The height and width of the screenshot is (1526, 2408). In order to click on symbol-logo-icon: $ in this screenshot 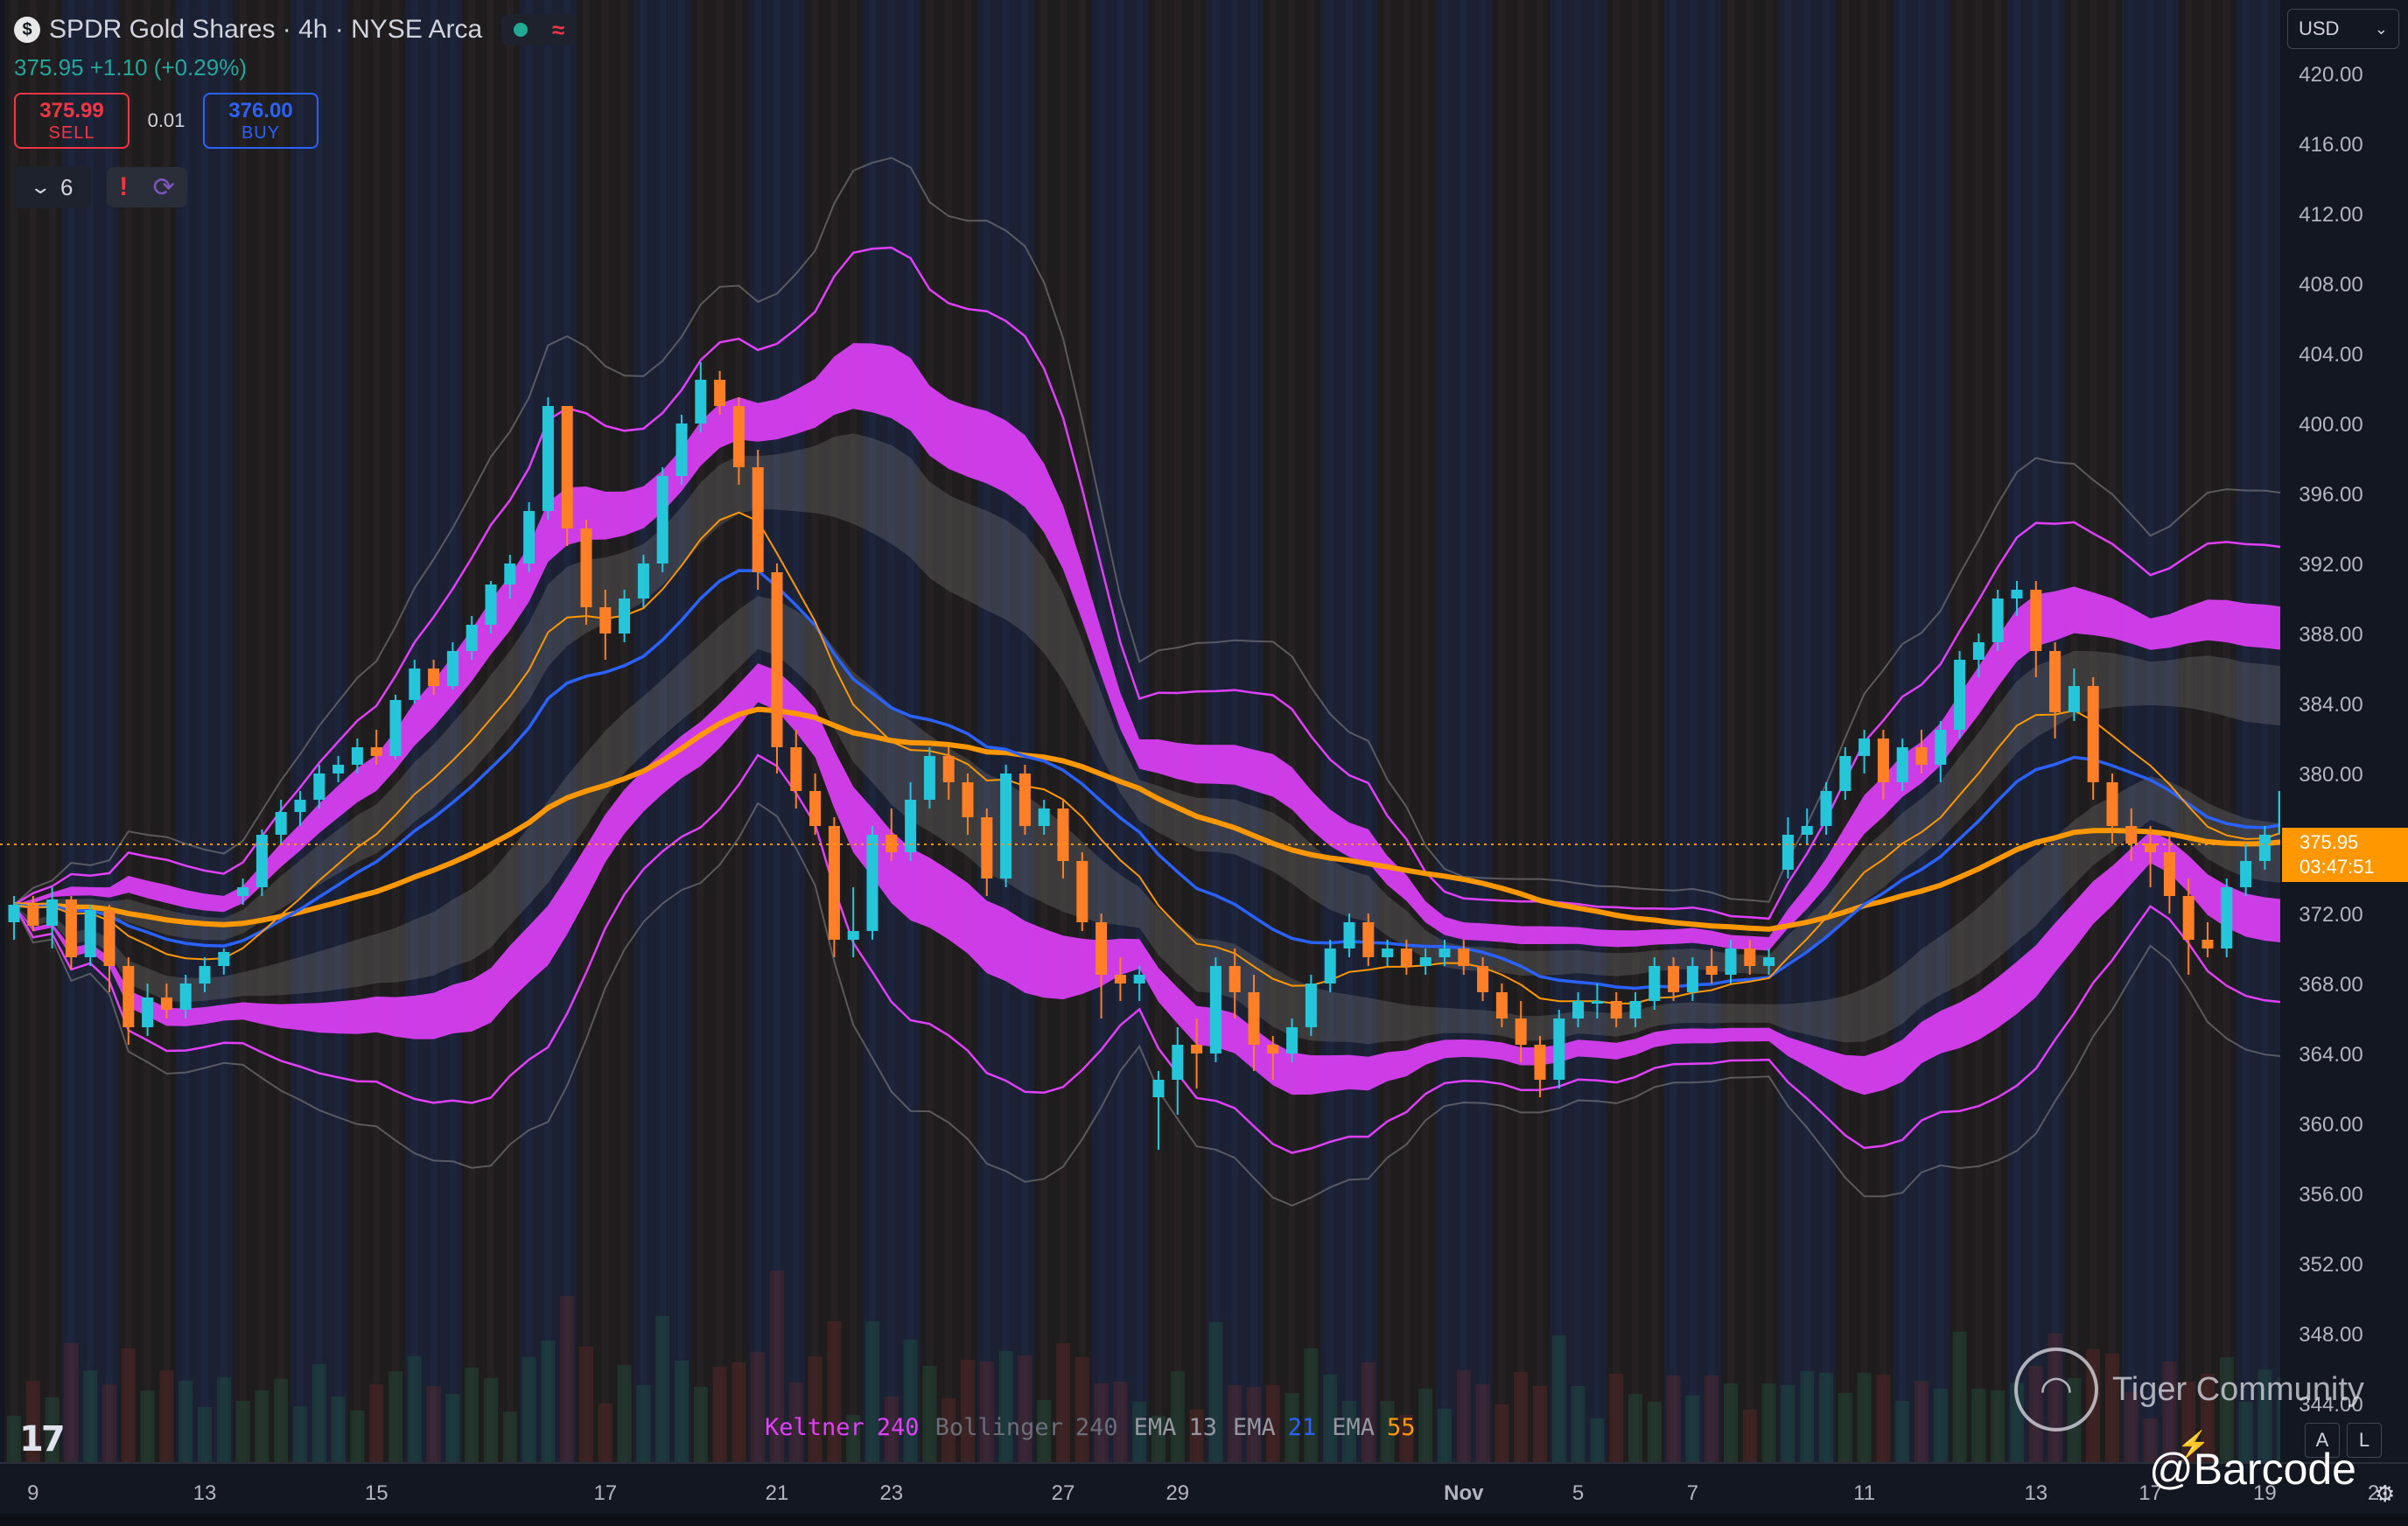, I will do `click(27, 30)`.